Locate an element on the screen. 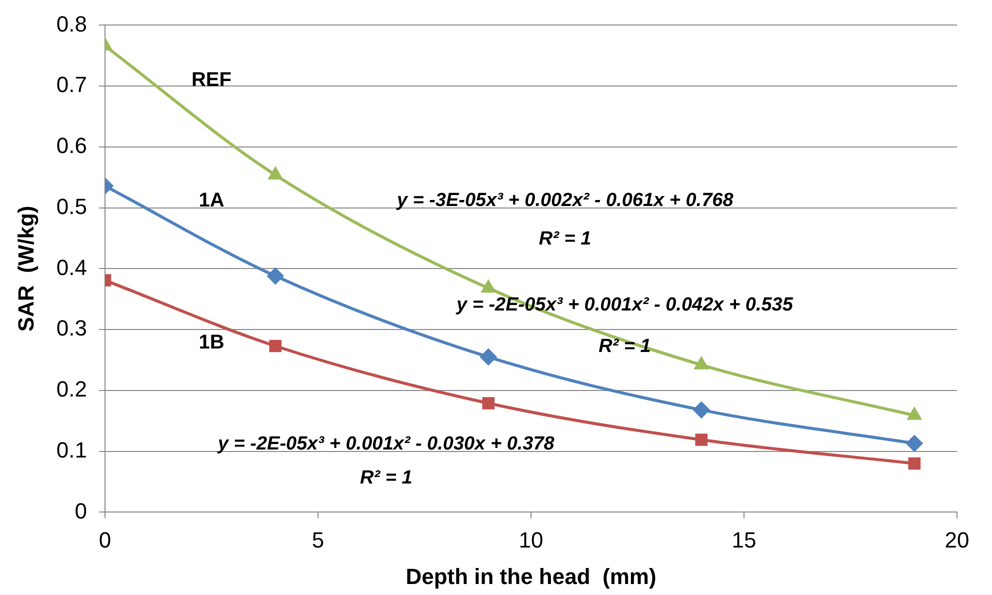 The image size is (992, 595). y-tick-label: 0.4 is located at coordinates (71, 267).